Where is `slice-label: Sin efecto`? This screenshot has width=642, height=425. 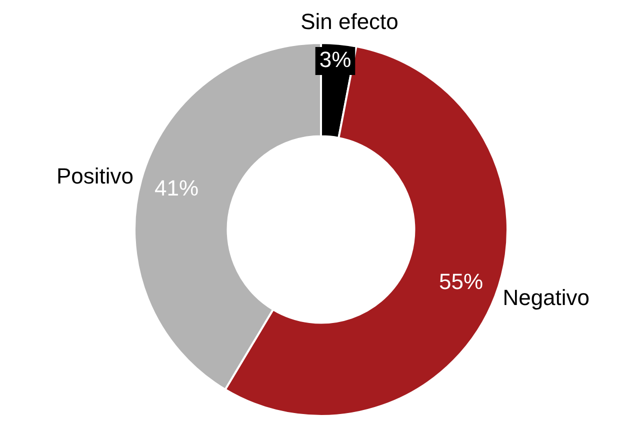 slice-label: Sin efecto is located at coordinates (349, 21).